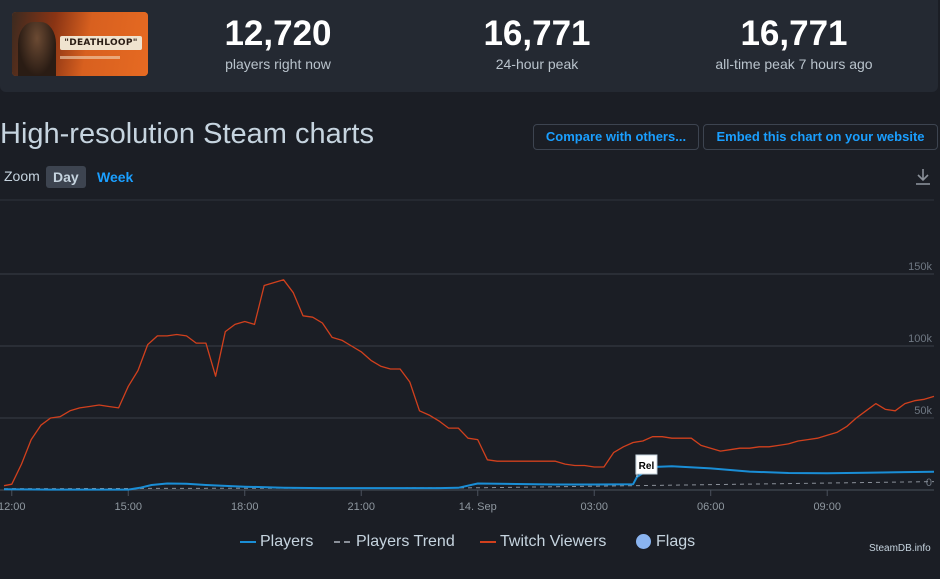 This screenshot has width=940, height=579. I want to click on legend-swatch-trend, so click(342, 542).